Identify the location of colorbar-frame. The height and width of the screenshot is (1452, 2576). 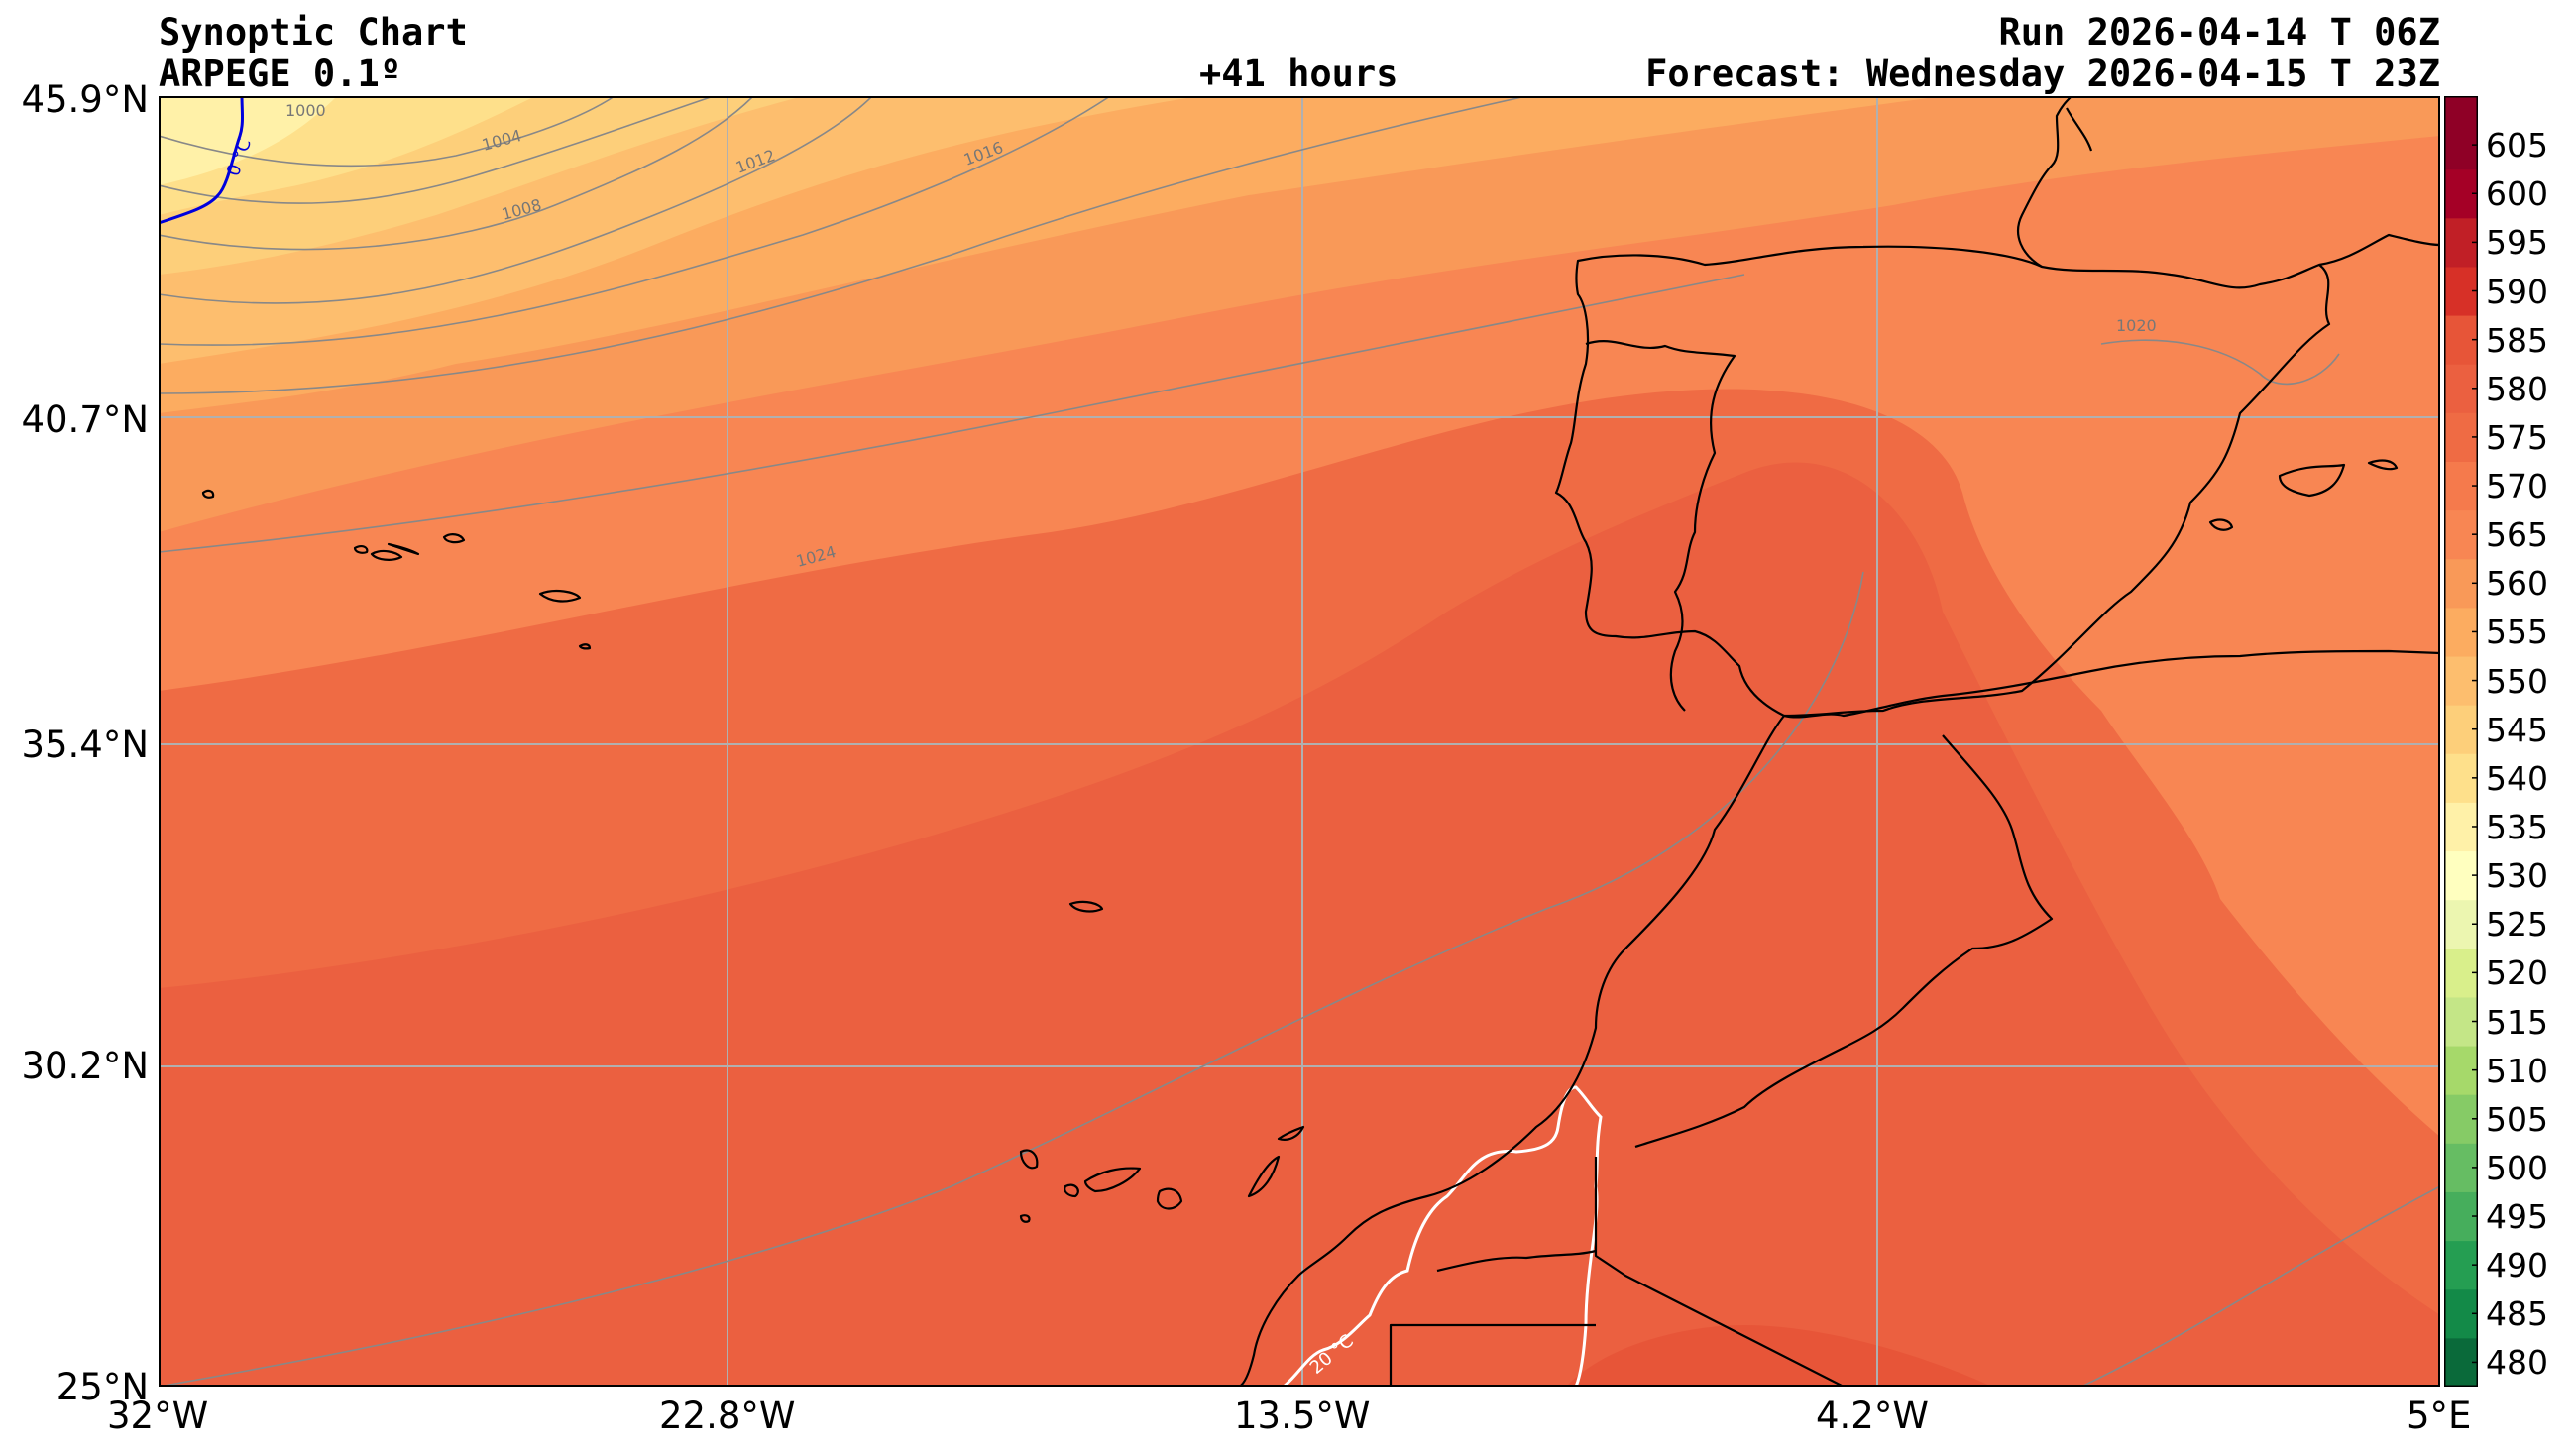
(2461, 741).